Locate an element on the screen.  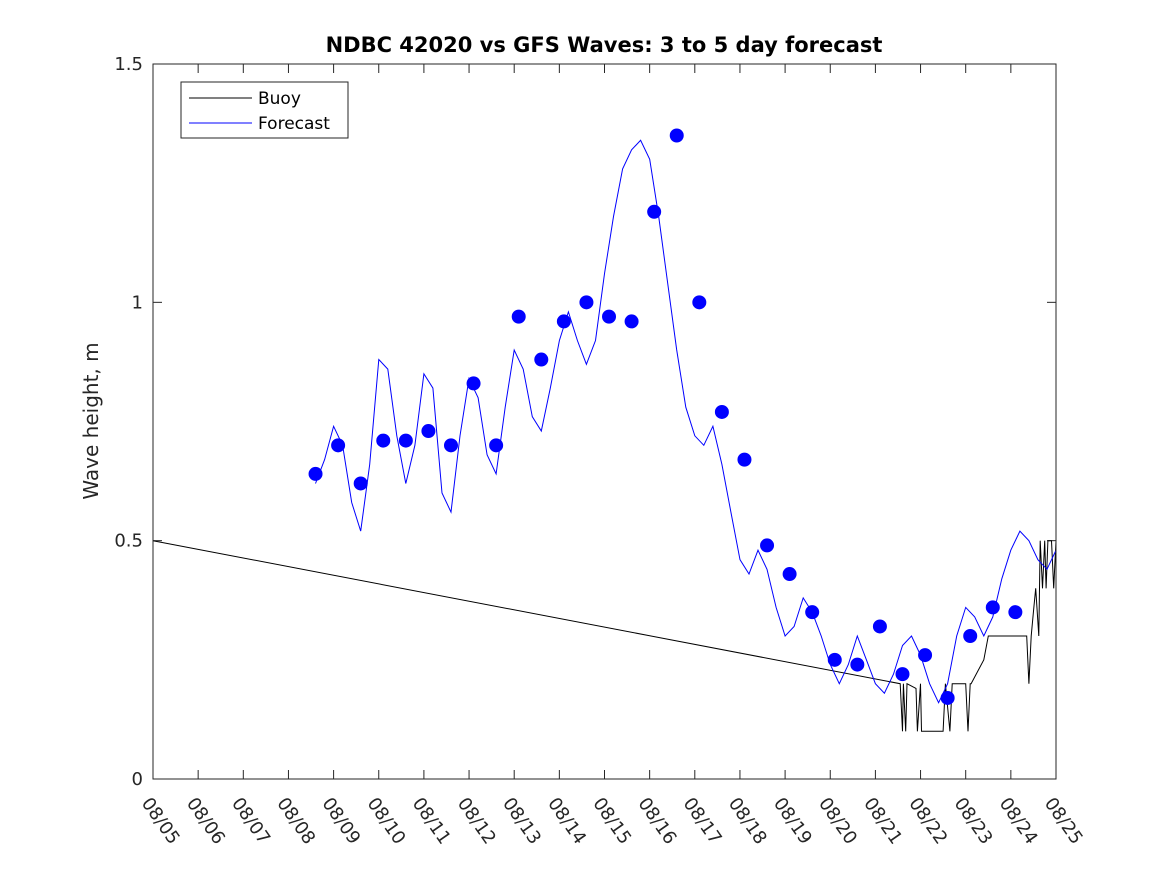
y-tick-label: 0 is located at coordinates (137, 779).